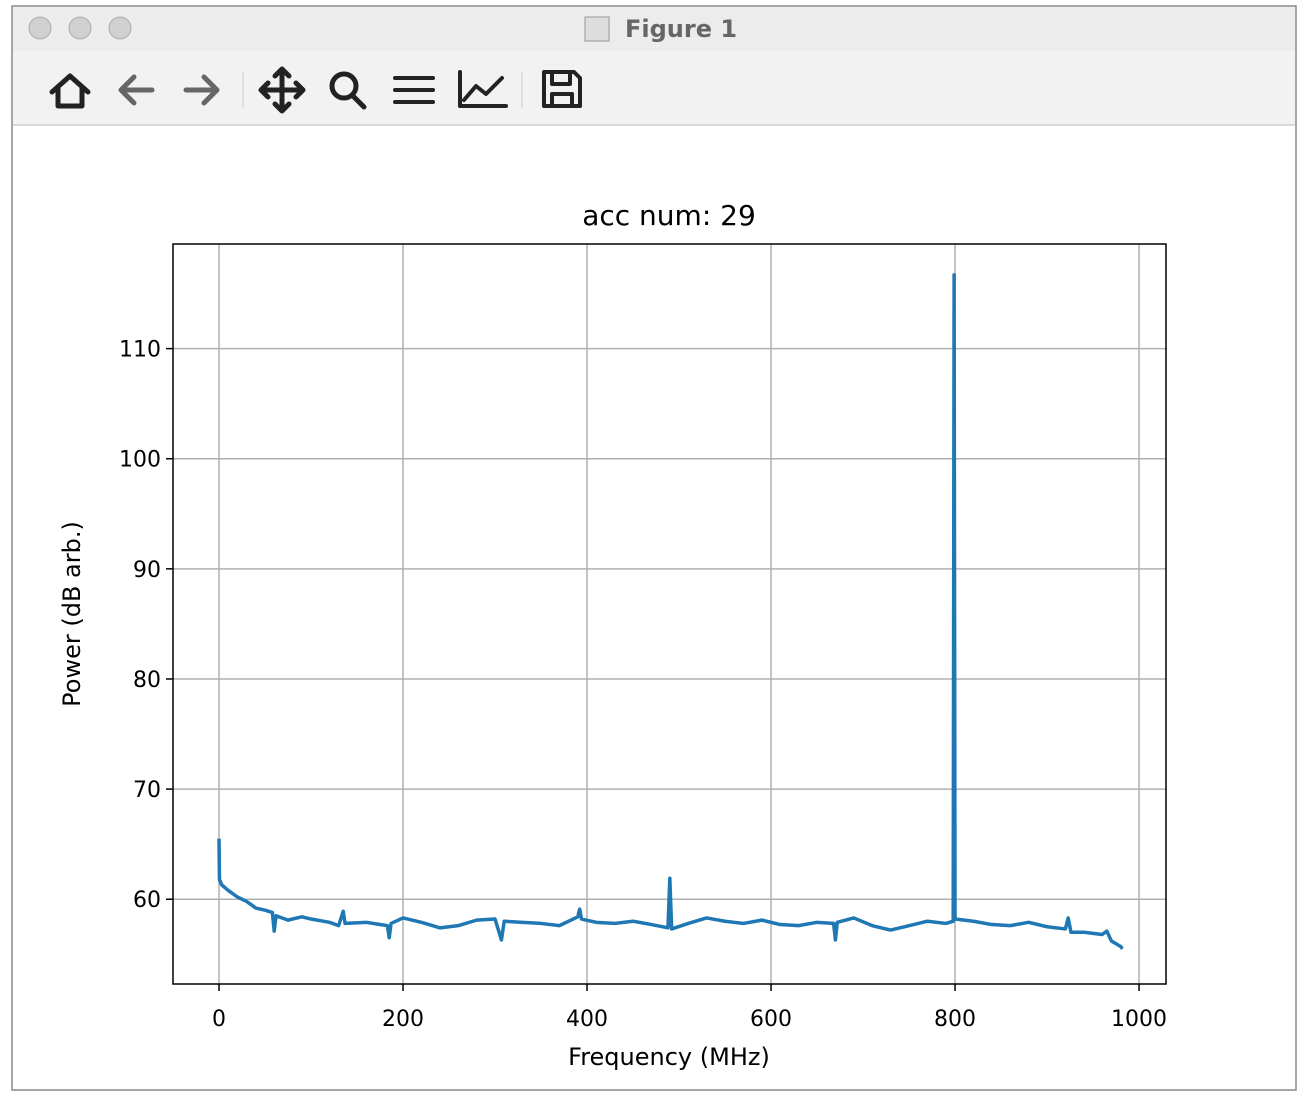 This screenshot has height=1112, width=1308. Describe the element at coordinates (201, 90) in the screenshot. I see `forward-button` at that location.